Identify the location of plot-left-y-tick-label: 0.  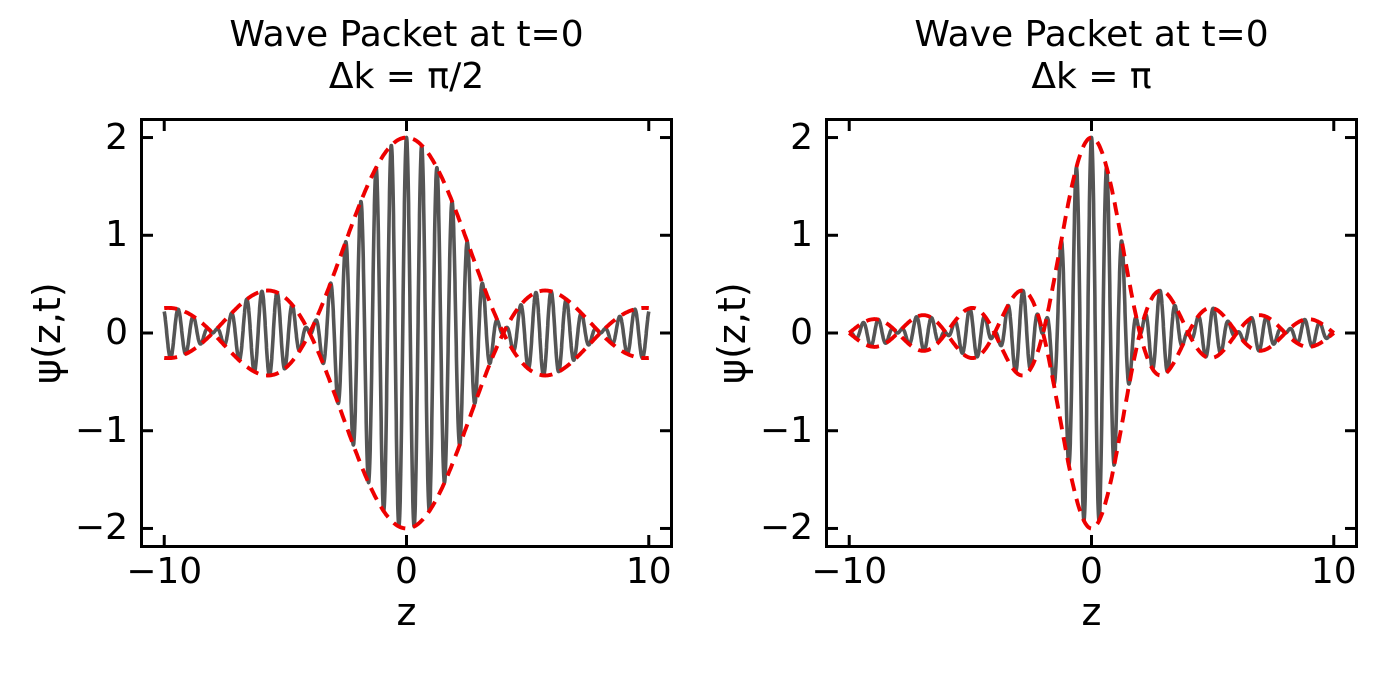
(116, 332).